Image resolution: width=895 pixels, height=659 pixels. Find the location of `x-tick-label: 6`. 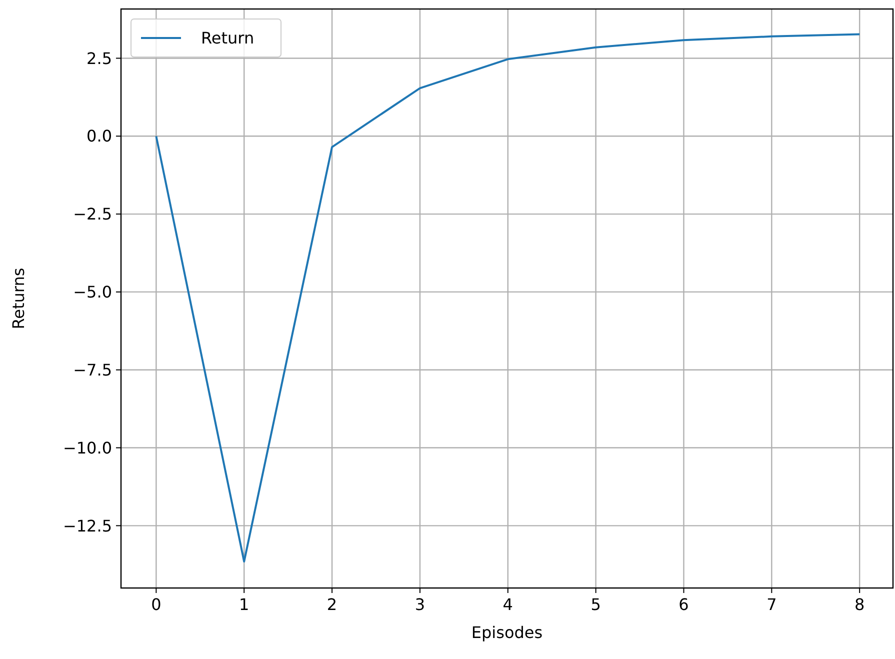

x-tick-label: 6 is located at coordinates (683, 604).